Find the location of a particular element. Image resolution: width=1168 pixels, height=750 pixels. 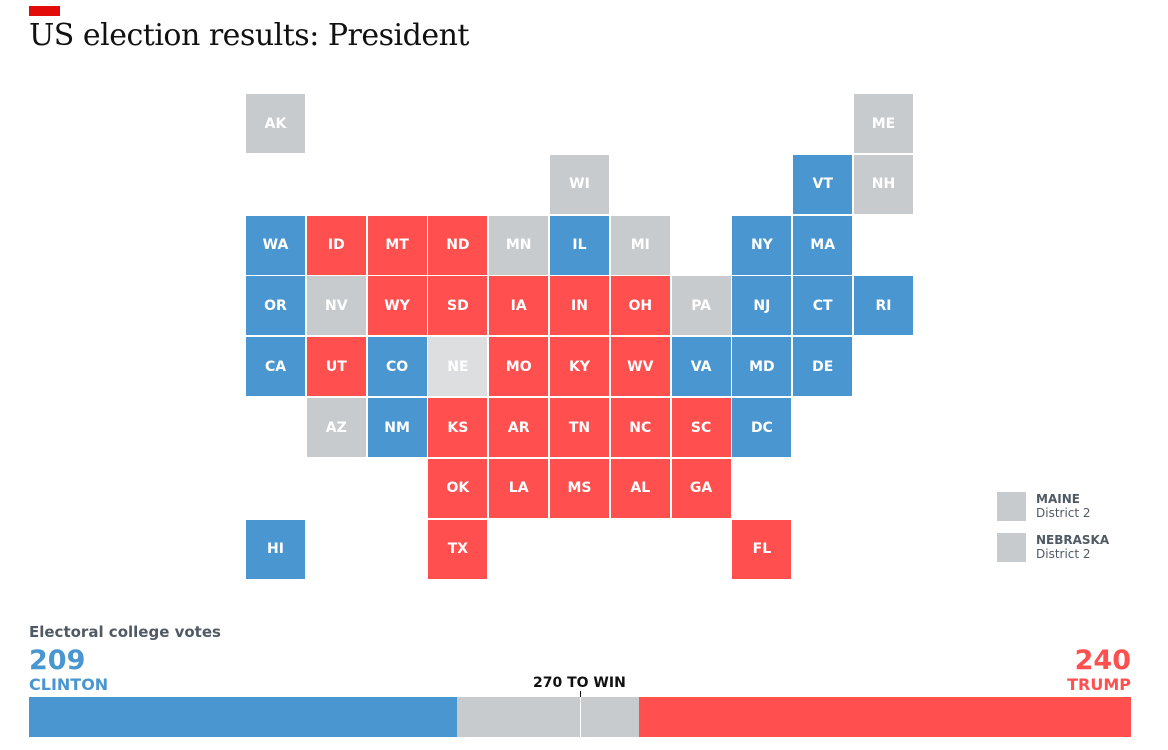

state-tile-az: AZ is located at coordinates (336, 427).